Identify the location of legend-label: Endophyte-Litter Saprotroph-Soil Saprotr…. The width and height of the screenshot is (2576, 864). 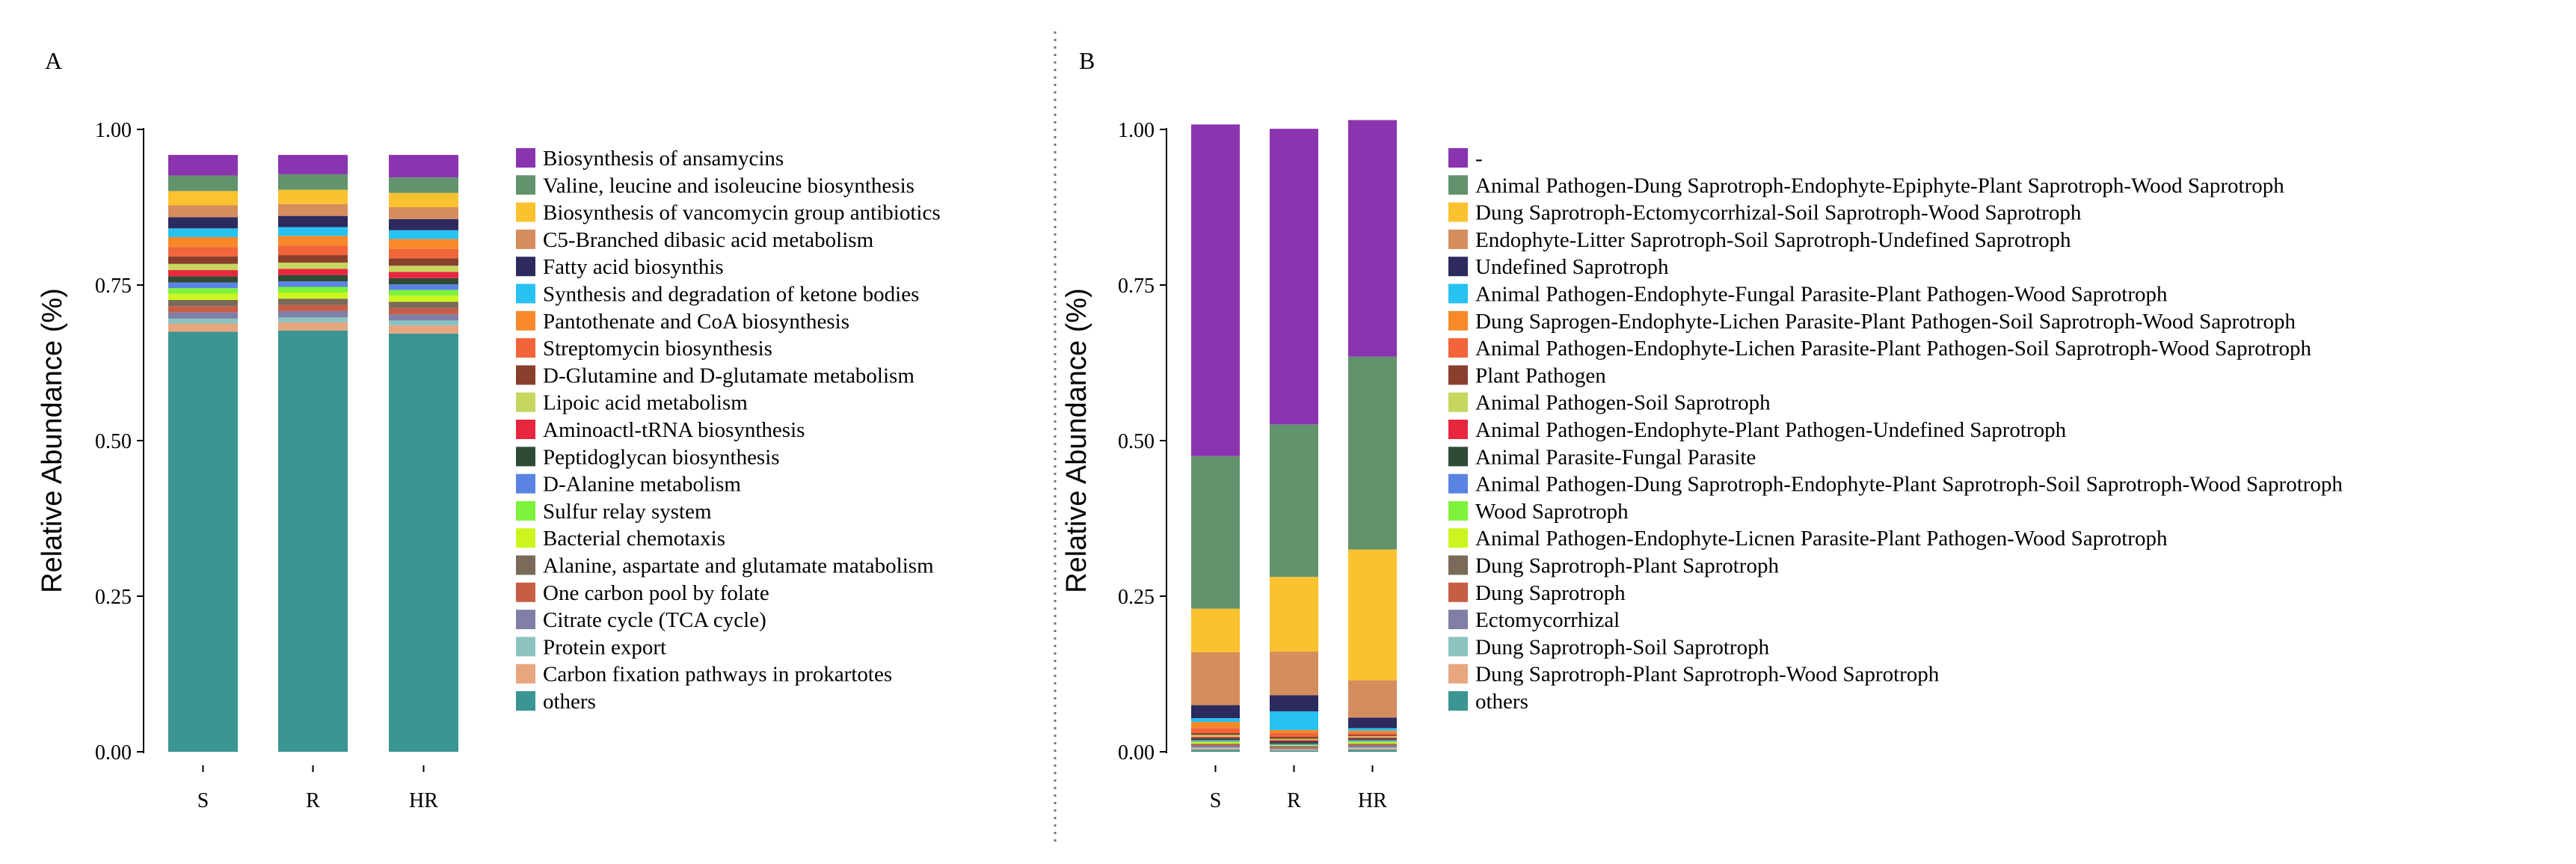
(1773, 240).